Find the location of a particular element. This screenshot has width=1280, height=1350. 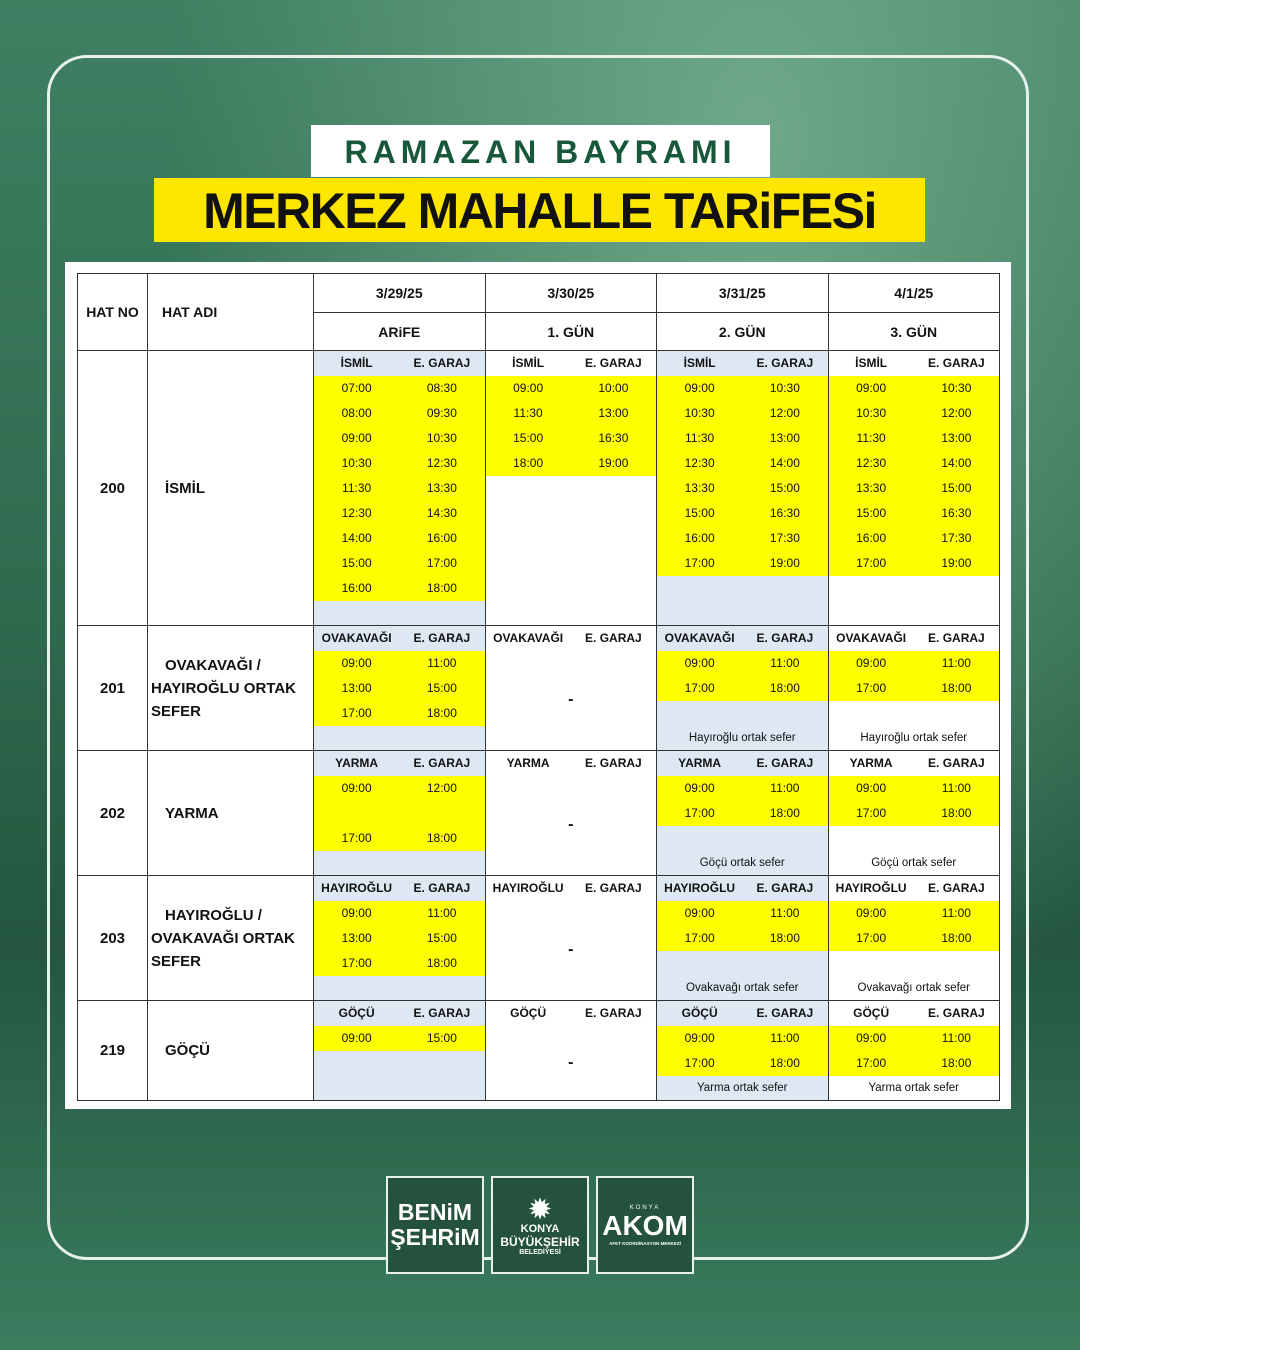

departure-time: 12:30 is located at coordinates (356, 513).